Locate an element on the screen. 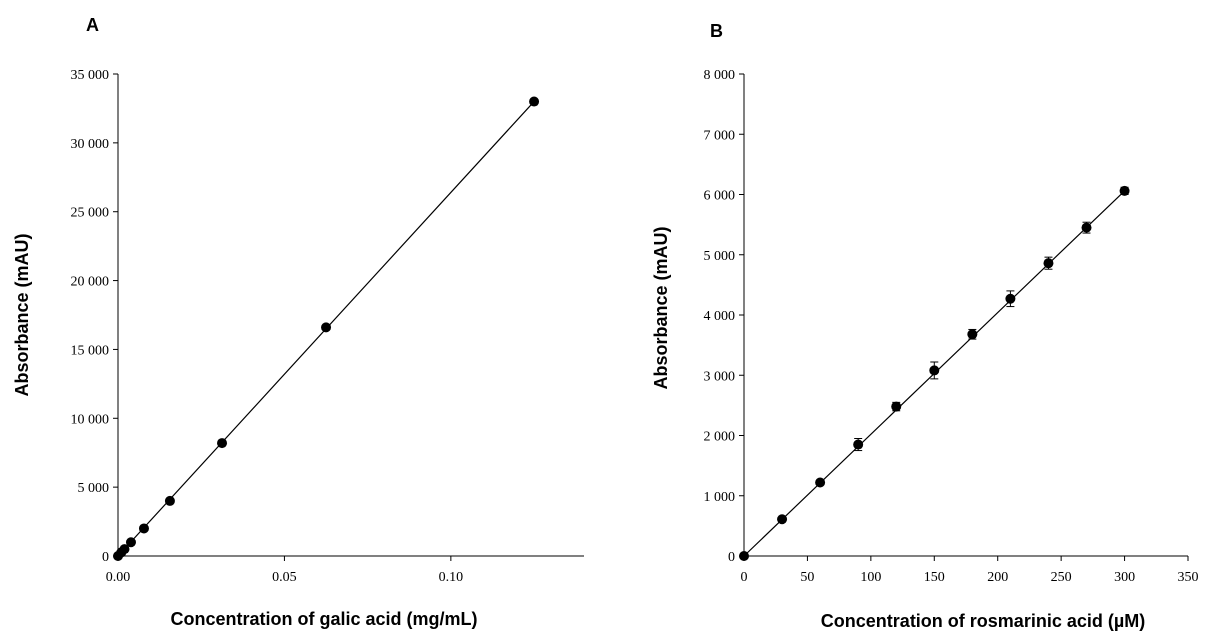  panel-letter-a: A is located at coordinates (92, 25).